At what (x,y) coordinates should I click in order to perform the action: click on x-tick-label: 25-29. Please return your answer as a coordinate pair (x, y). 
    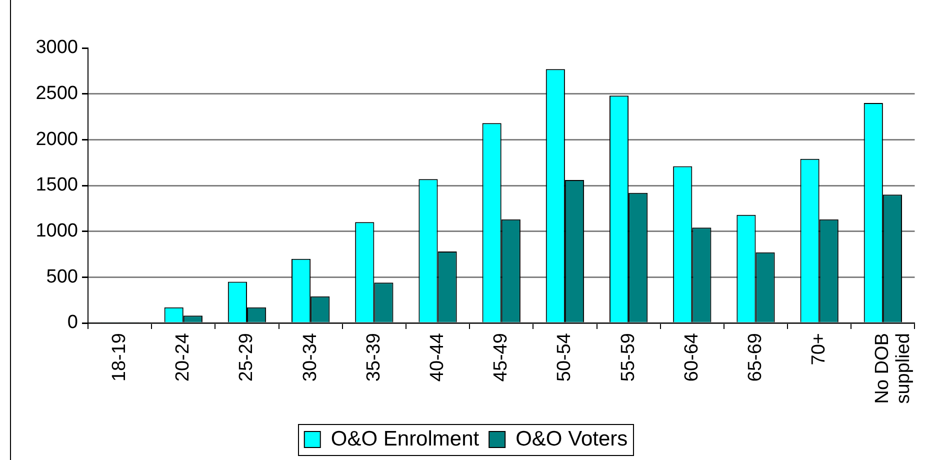
    Looking at the image, I should click on (247, 357).